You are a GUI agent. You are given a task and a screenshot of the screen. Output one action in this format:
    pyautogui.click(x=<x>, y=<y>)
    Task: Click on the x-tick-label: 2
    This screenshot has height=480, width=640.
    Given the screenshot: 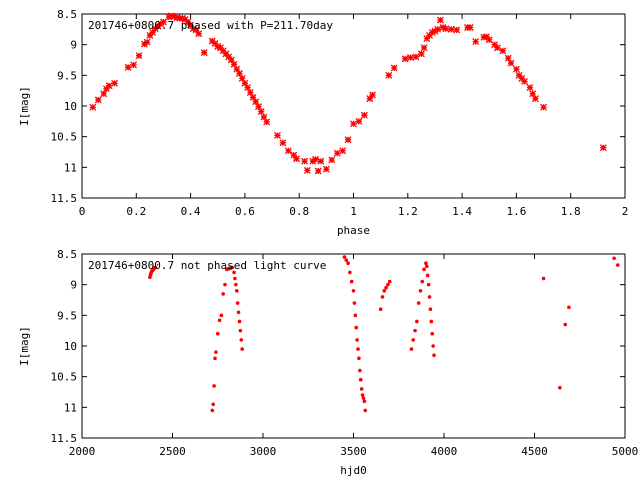 What is the action you would take?
    pyautogui.click(x=625, y=211)
    